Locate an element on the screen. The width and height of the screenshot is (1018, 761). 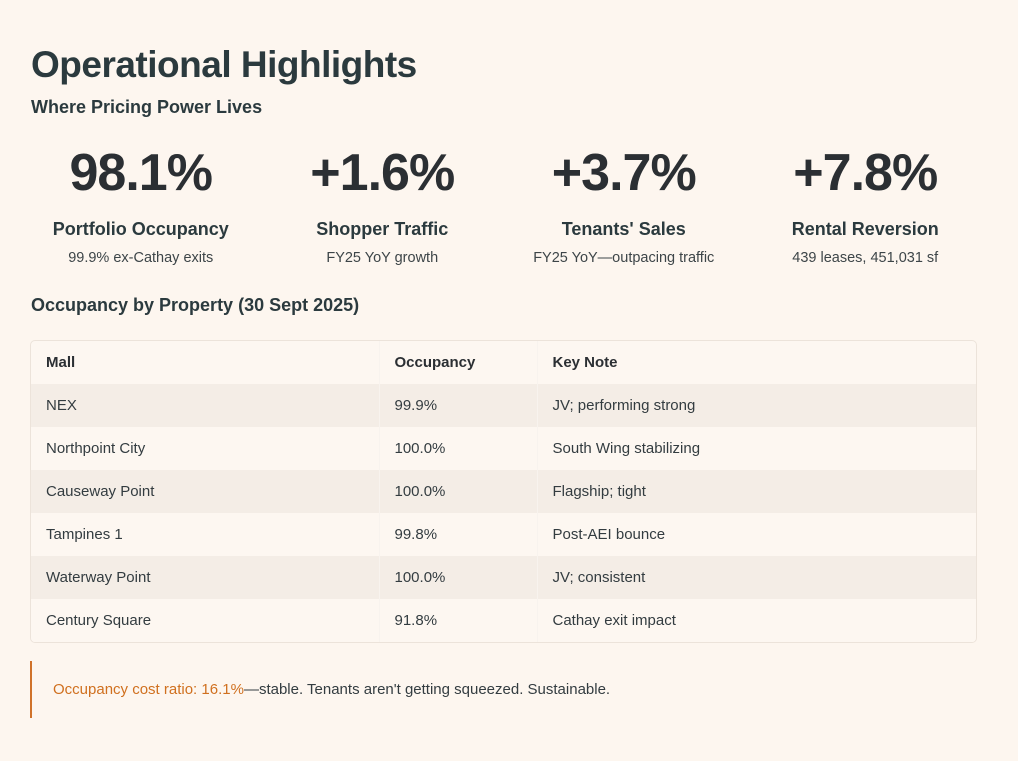
cell-mall: Century Square is located at coordinates (205, 620).